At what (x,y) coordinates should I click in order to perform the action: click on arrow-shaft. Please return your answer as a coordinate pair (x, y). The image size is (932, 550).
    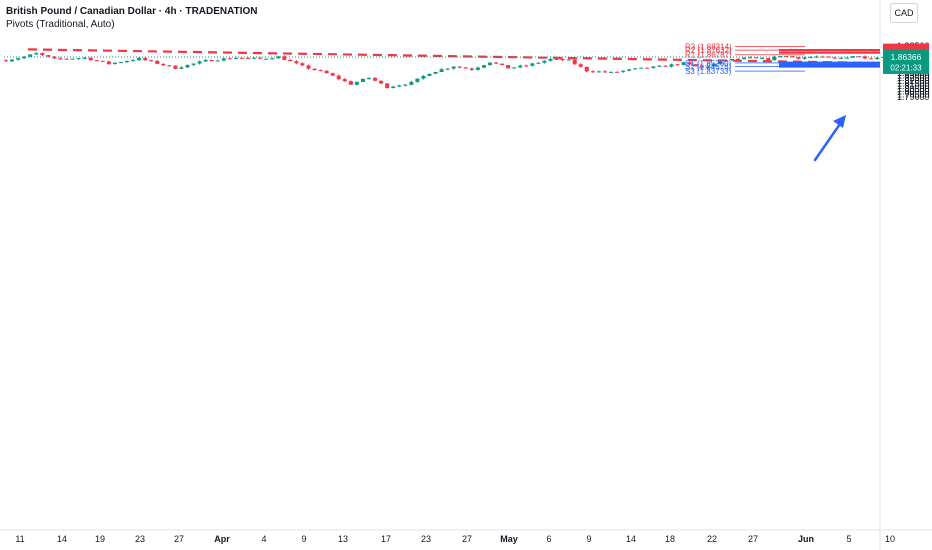
    Looking at the image, I should click on (827, 142).